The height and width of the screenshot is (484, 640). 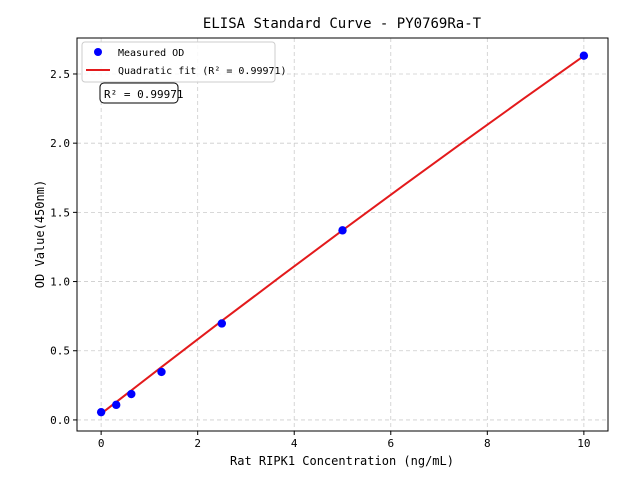 What do you see at coordinates (583, 443) in the screenshot?
I see `x-tick-label: 10` at bounding box center [583, 443].